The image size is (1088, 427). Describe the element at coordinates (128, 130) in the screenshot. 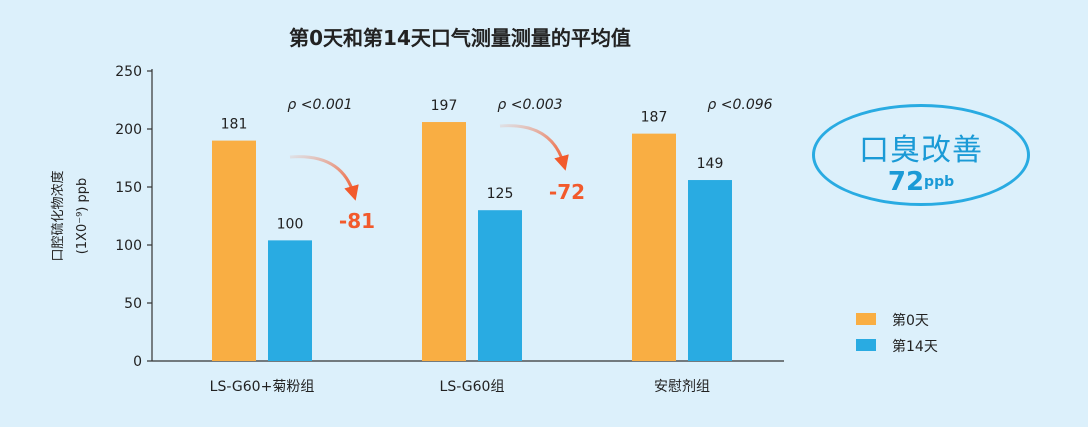

I see `y-tick-label: 200` at that location.